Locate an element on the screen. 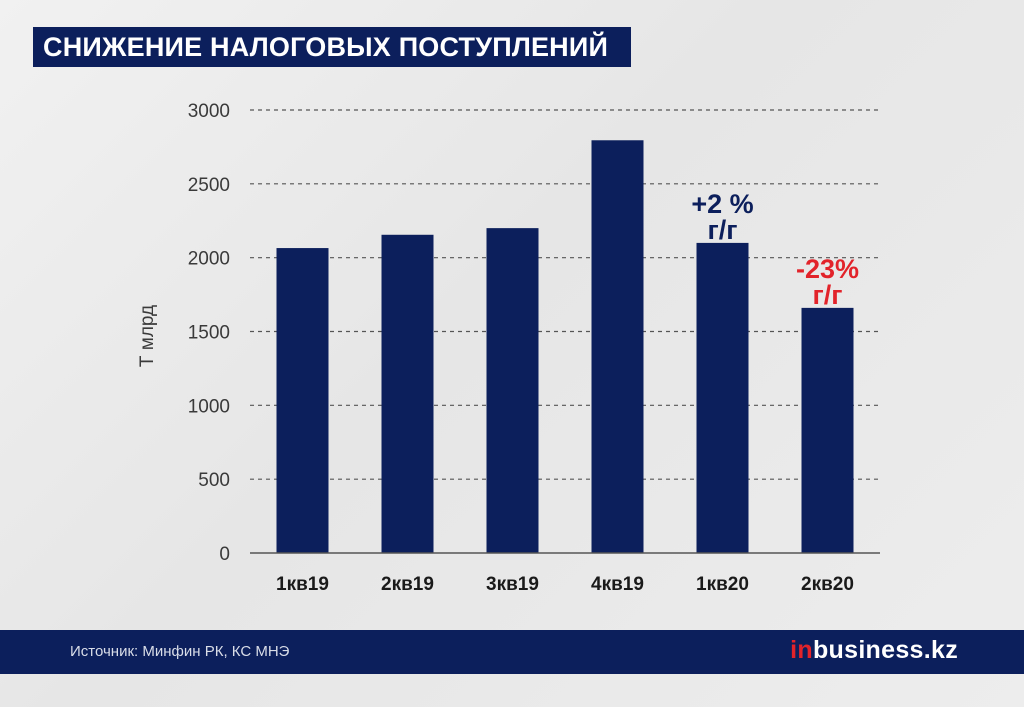 This screenshot has width=1024, height=707. bar-3кв19 is located at coordinates (512, 390).